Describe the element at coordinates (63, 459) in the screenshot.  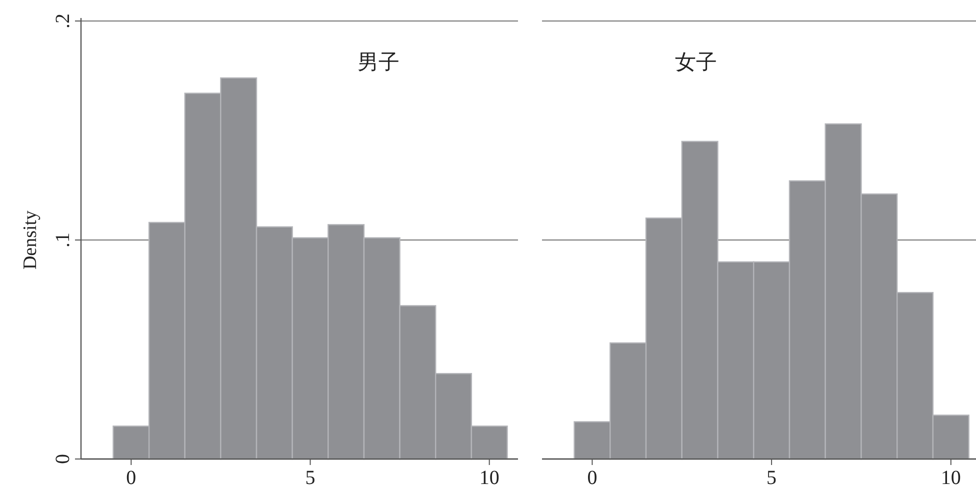
I see `y-tick-label: 0` at that location.